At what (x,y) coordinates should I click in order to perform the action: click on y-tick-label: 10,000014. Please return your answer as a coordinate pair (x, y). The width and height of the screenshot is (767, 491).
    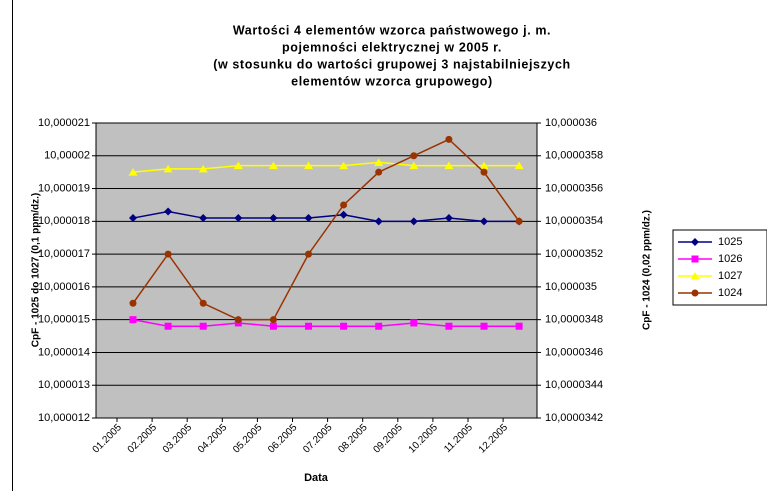
    Looking at the image, I should click on (64, 352).